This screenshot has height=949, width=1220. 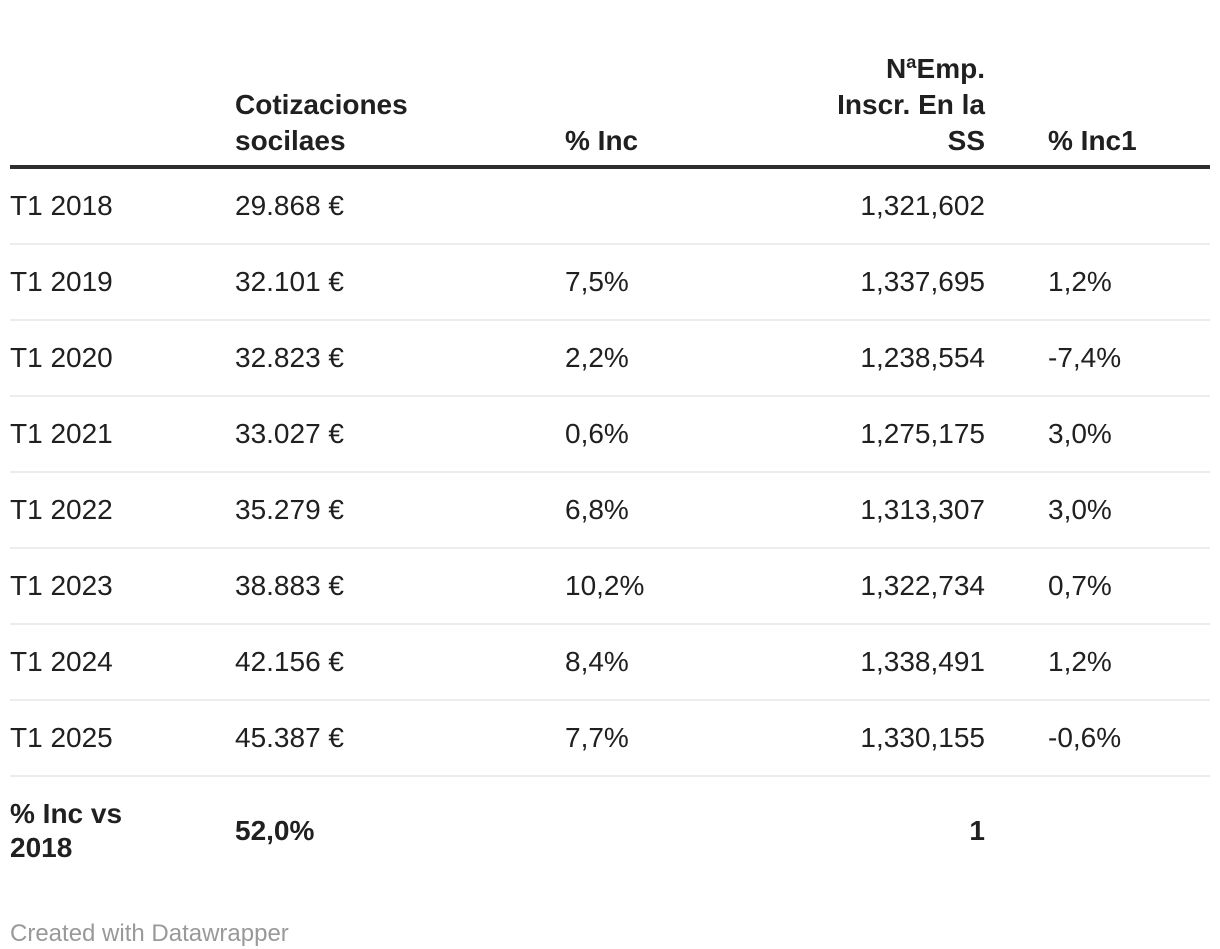 I want to click on cell-pct-inc, so click(x=675, y=206).